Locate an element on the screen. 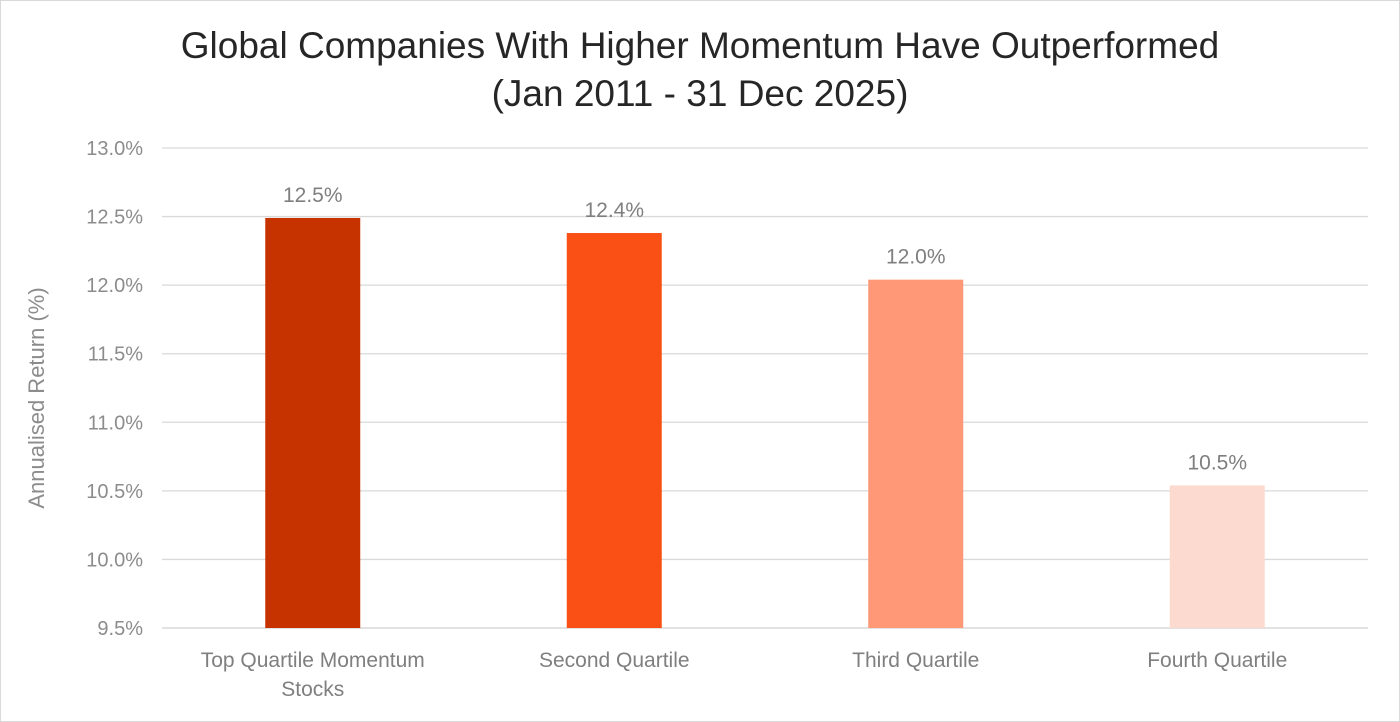  data-label: 12.0% is located at coordinates (916, 257).